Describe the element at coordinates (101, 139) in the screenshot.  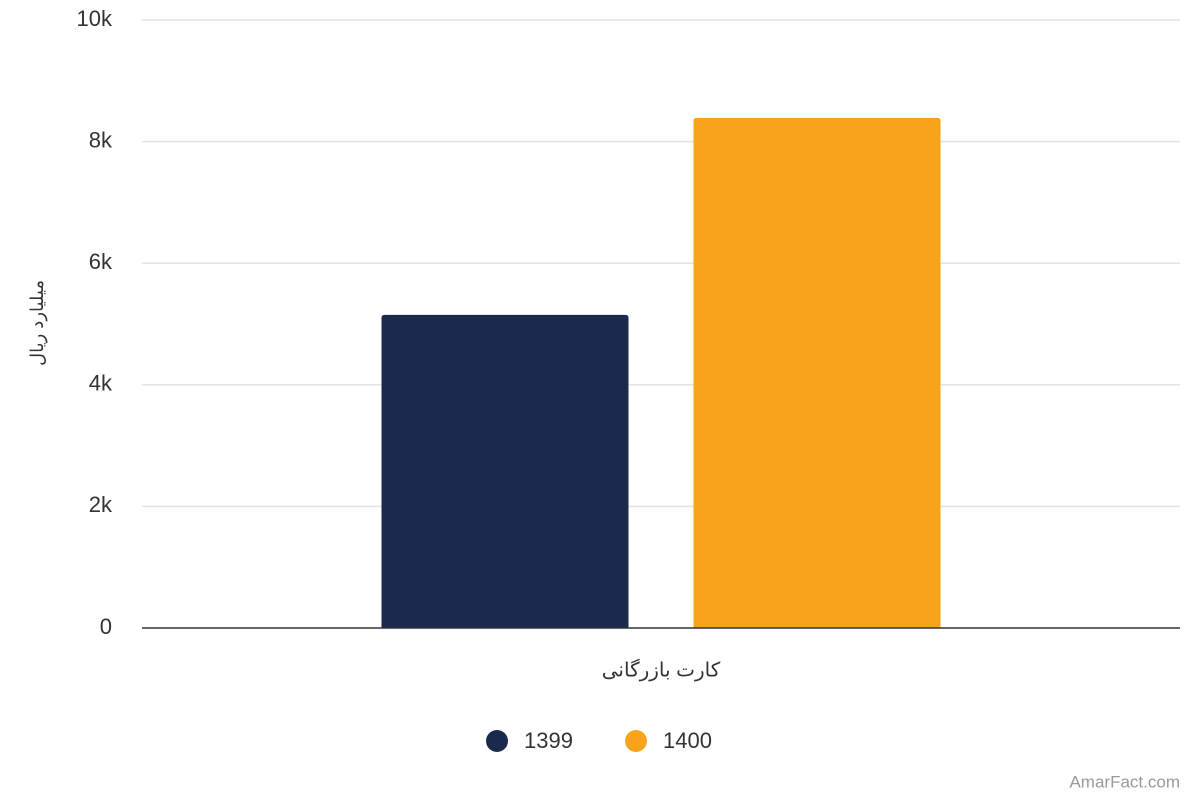
I see `y-tick-label: 8k` at that location.